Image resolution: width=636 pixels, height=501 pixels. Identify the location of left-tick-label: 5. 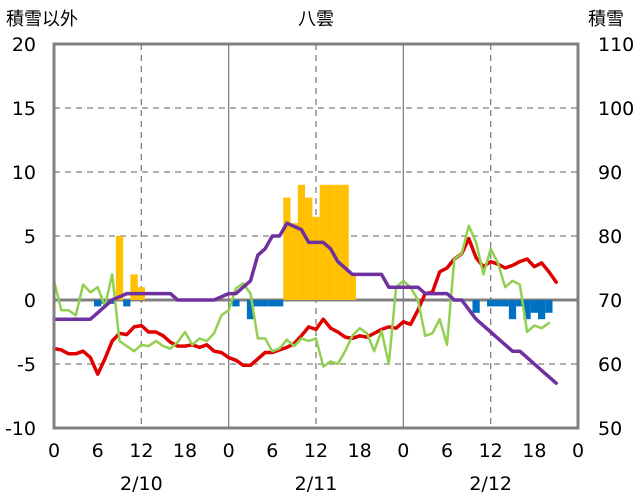
(30, 237).